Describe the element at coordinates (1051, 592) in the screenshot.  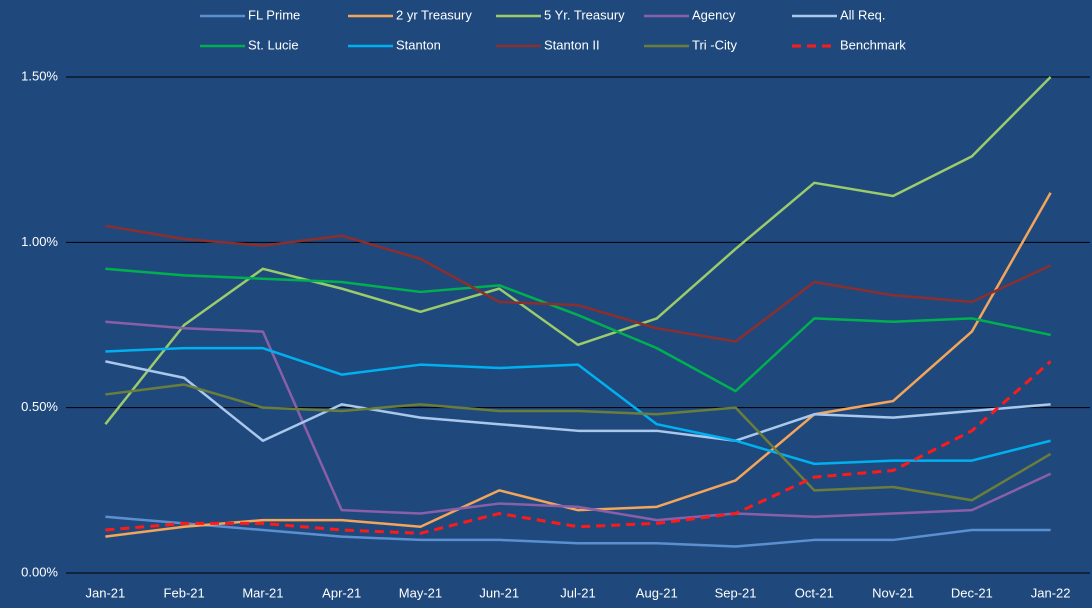
I see `x-tick-label: Jan-22` at that location.